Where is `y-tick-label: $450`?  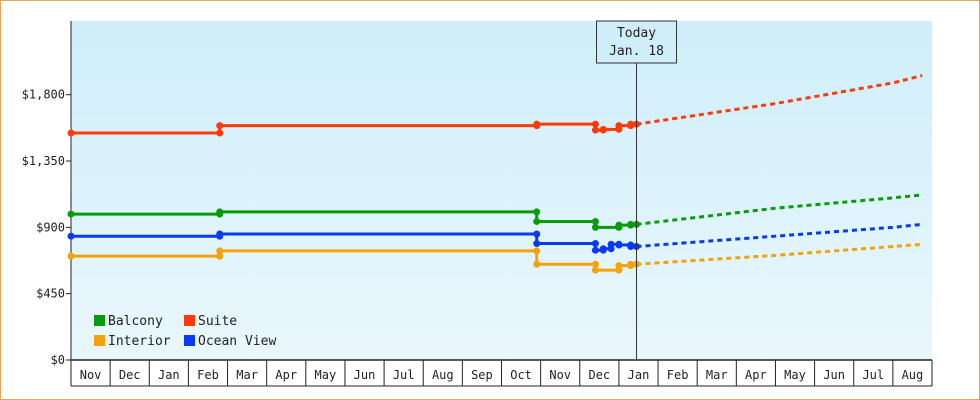 y-tick-label: $450 is located at coordinates (50, 294).